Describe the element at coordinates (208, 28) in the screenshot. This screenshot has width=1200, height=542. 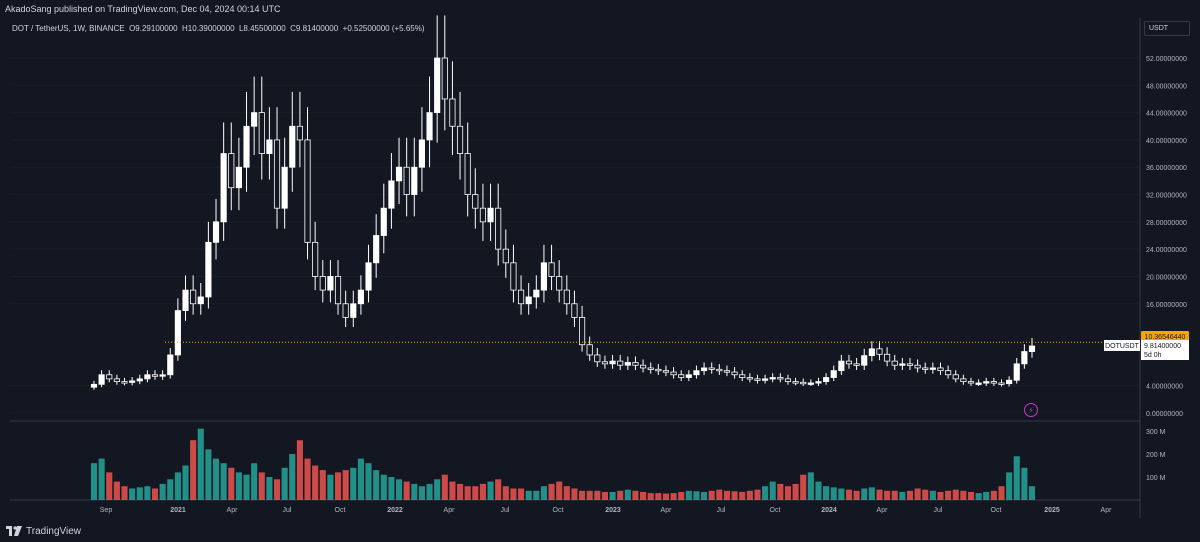
I see `high-value: H10.39000000` at that location.